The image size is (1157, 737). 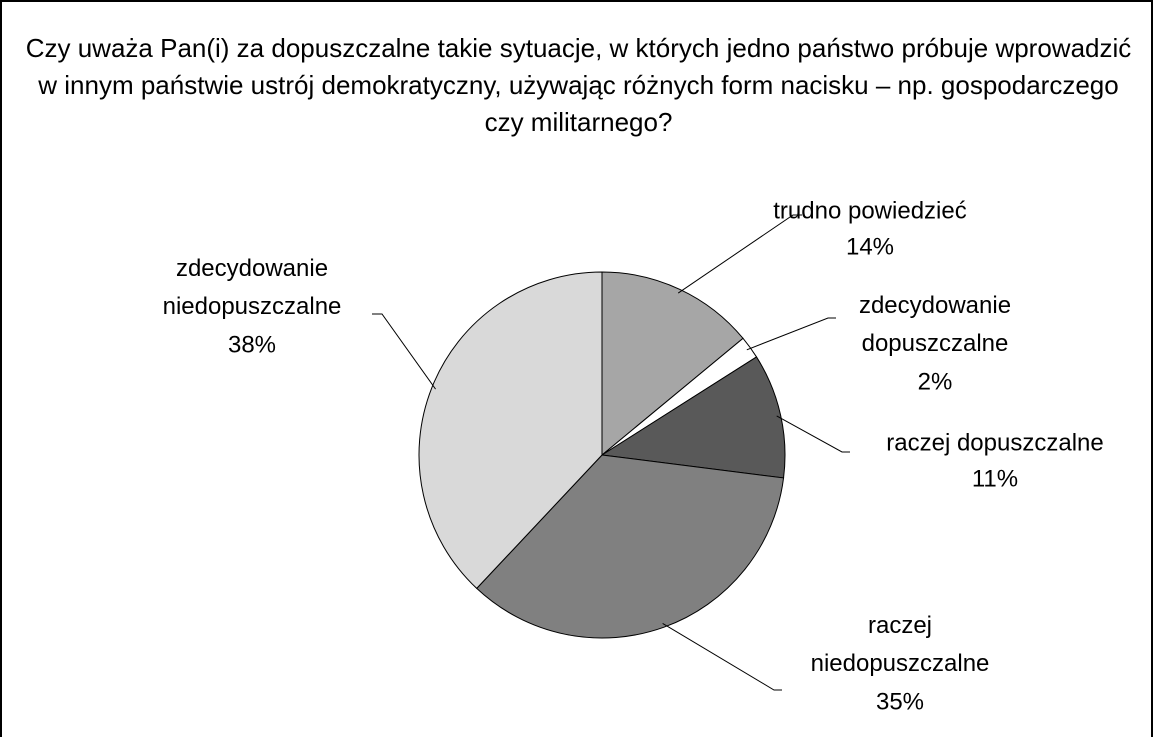 What do you see at coordinates (900, 701) in the screenshot?
I see `value-label: 35%` at bounding box center [900, 701].